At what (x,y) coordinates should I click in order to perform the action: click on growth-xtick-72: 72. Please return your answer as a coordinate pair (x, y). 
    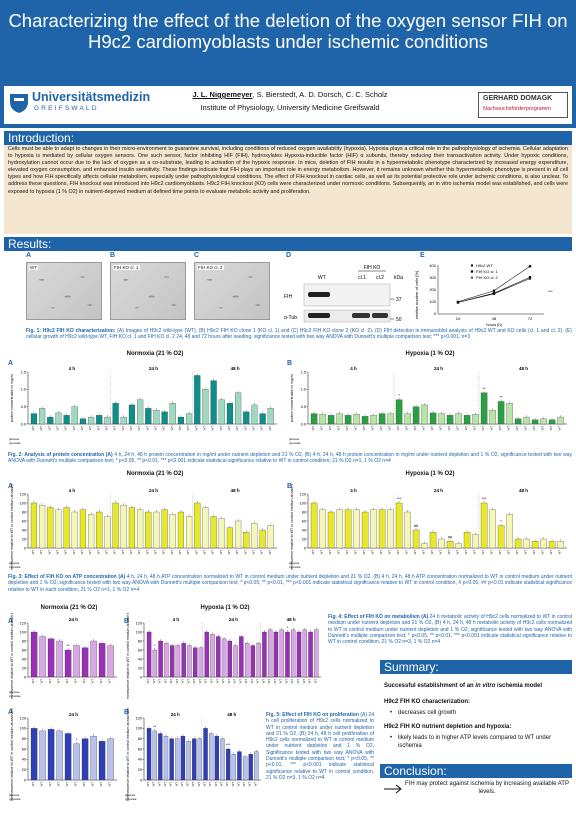
    Looking at the image, I should click on (530, 318).